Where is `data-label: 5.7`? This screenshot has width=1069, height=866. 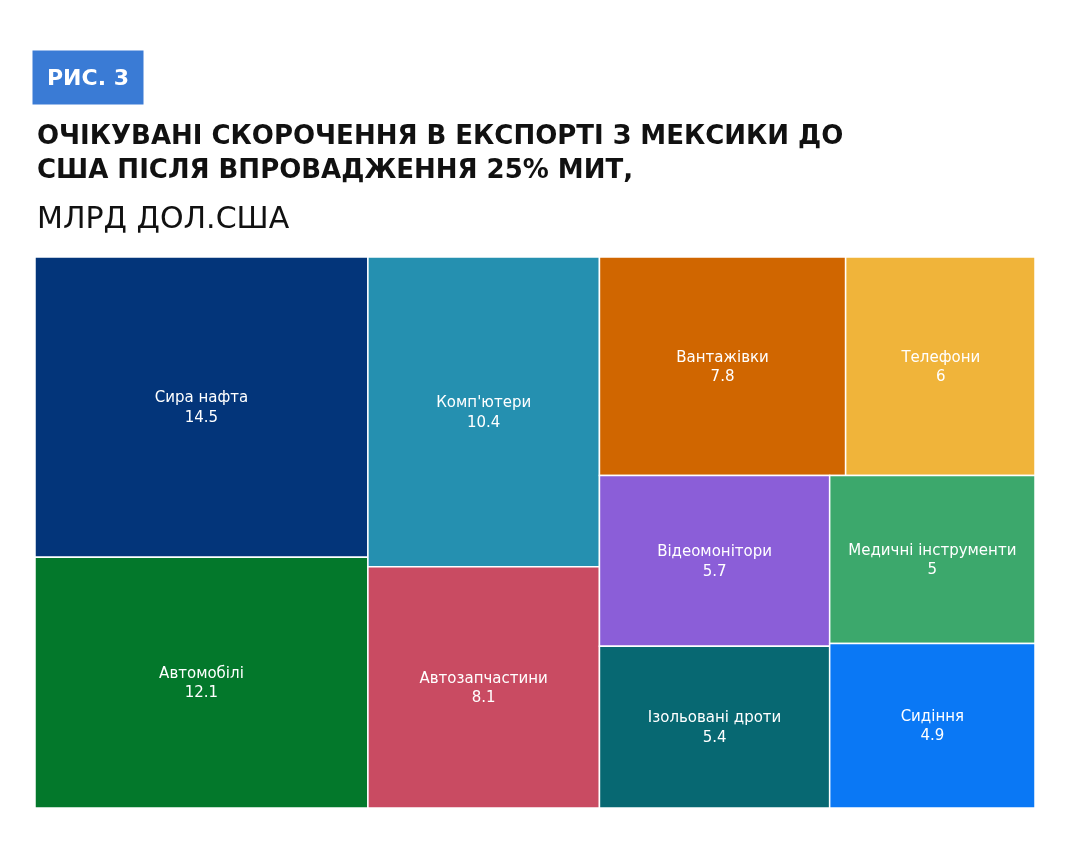 data-label: 5.7 is located at coordinates (714, 570).